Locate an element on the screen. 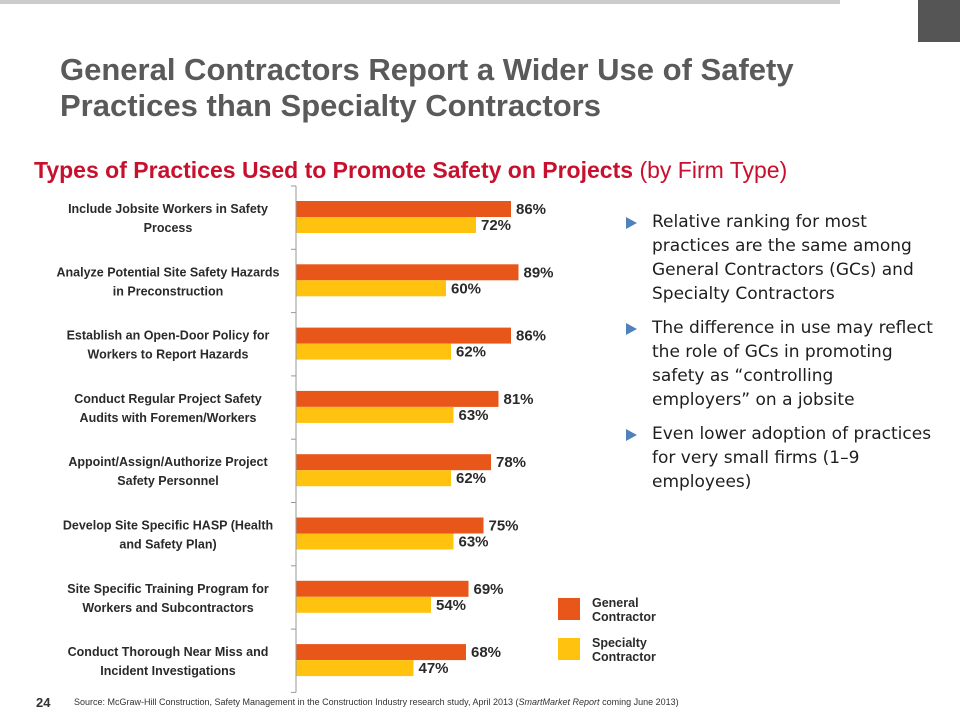  category-label: Conduct Thorough Near Miss and is located at coordinates (168, 652).